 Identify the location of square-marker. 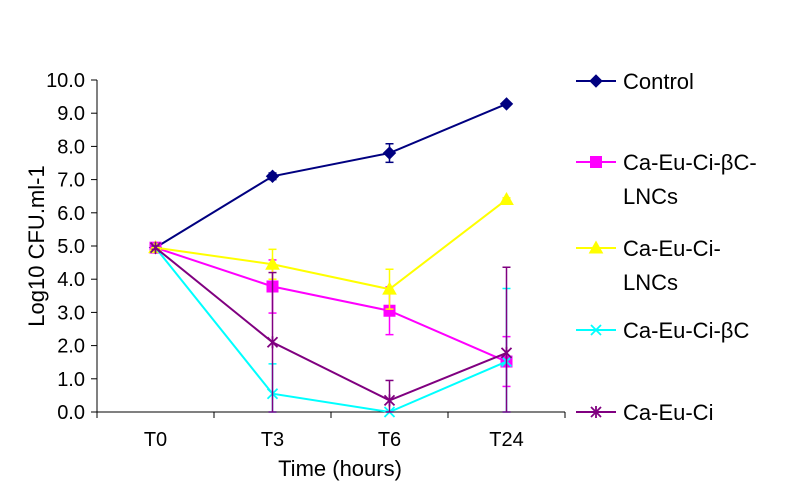
(596, 162).